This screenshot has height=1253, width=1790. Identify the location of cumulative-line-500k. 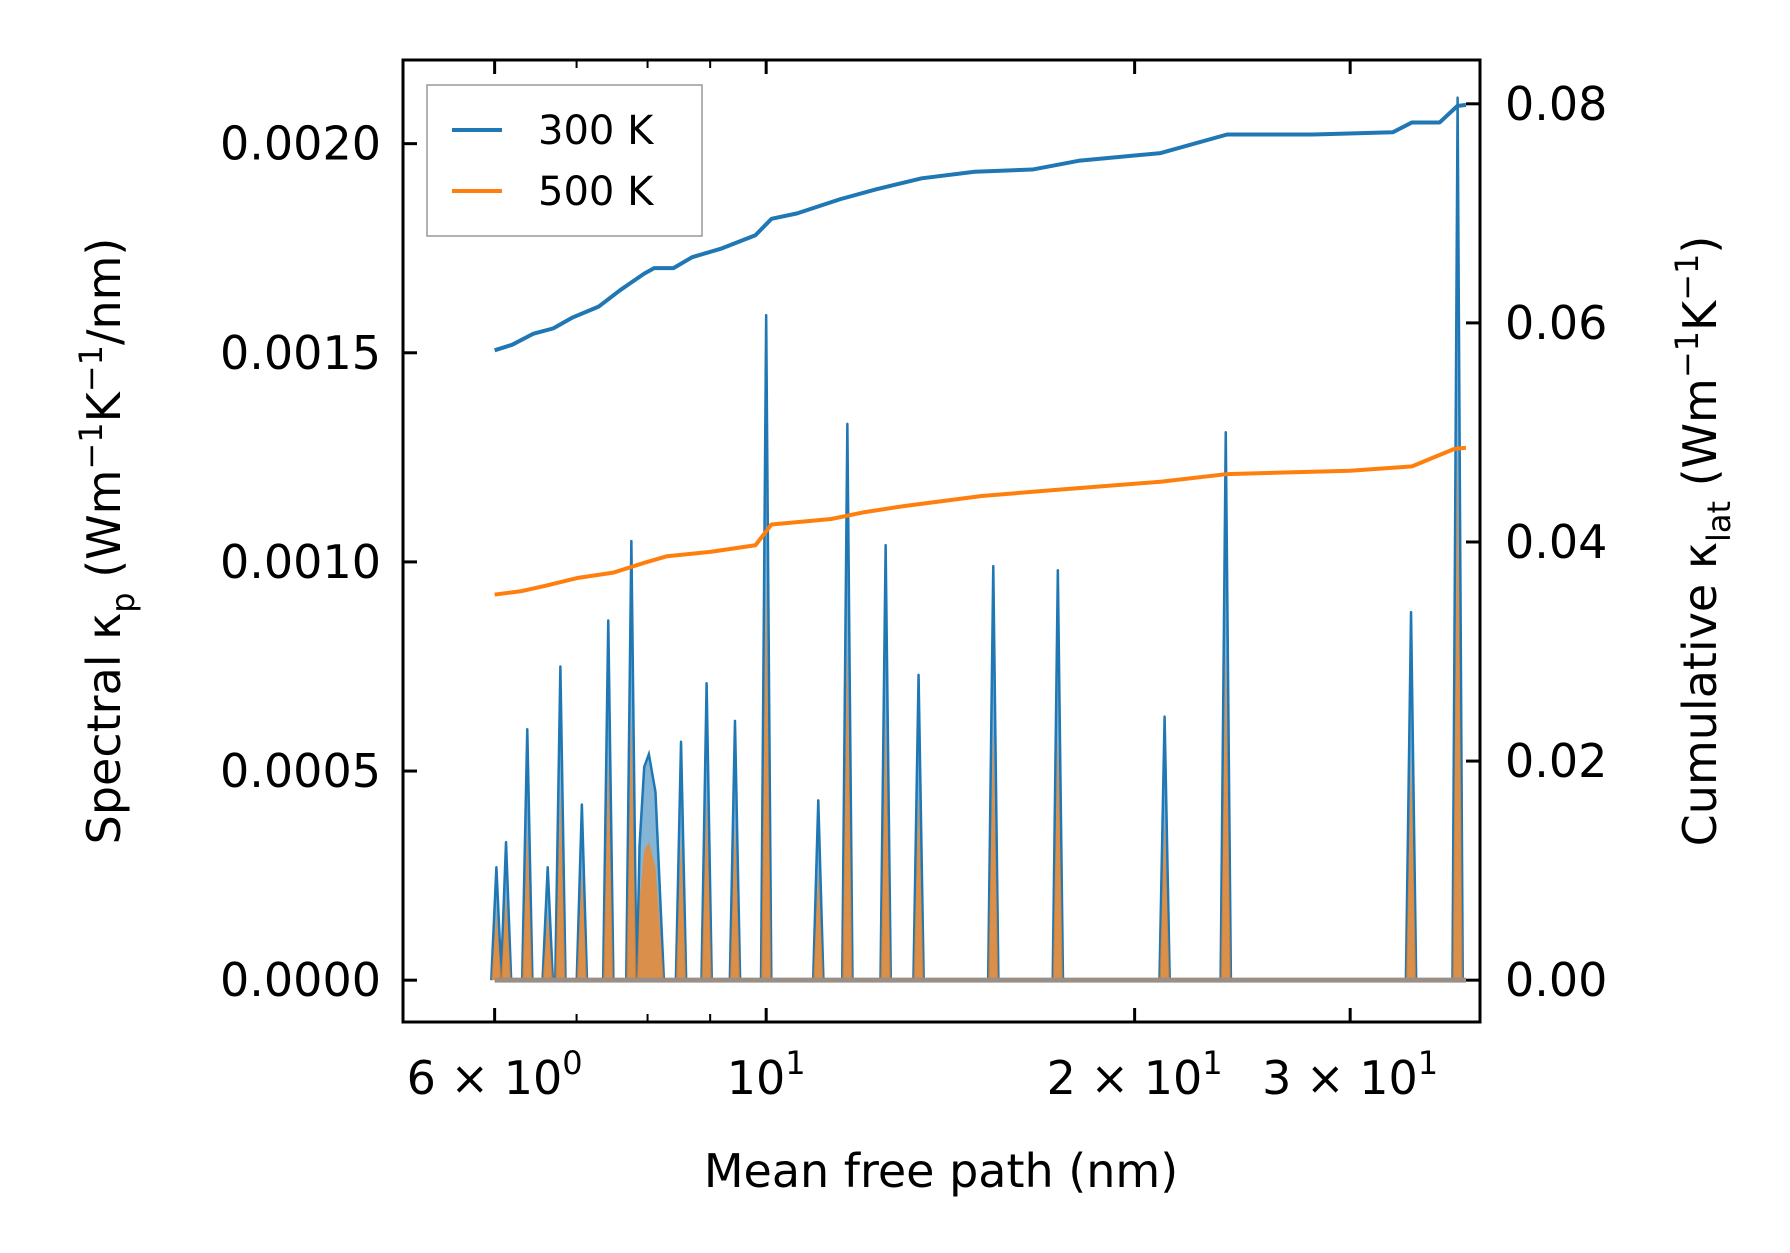
(980, 521).